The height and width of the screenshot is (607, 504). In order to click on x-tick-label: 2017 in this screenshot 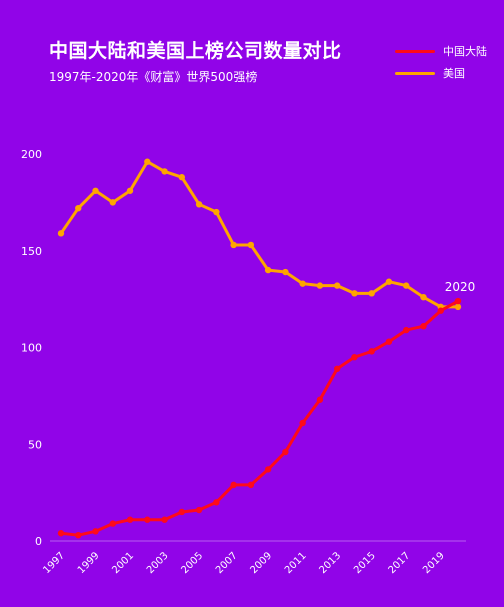, I will do `click(400, 563)`.